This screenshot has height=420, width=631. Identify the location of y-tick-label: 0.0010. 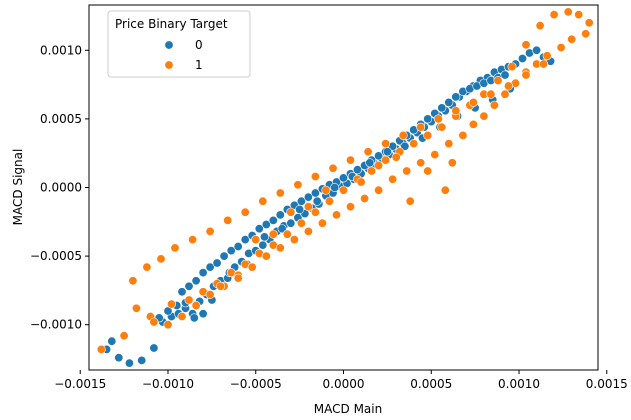
(61, 50).